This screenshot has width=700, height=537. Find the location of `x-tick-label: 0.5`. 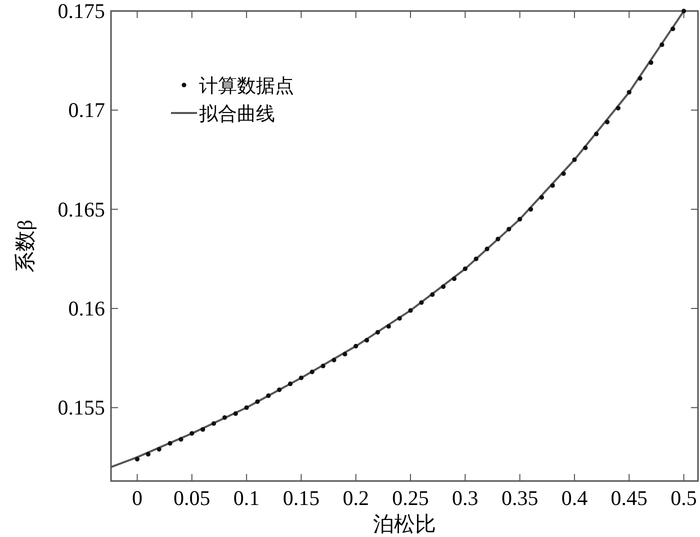

x-tick-label: 0.5 is located at coordinates (683, 498).